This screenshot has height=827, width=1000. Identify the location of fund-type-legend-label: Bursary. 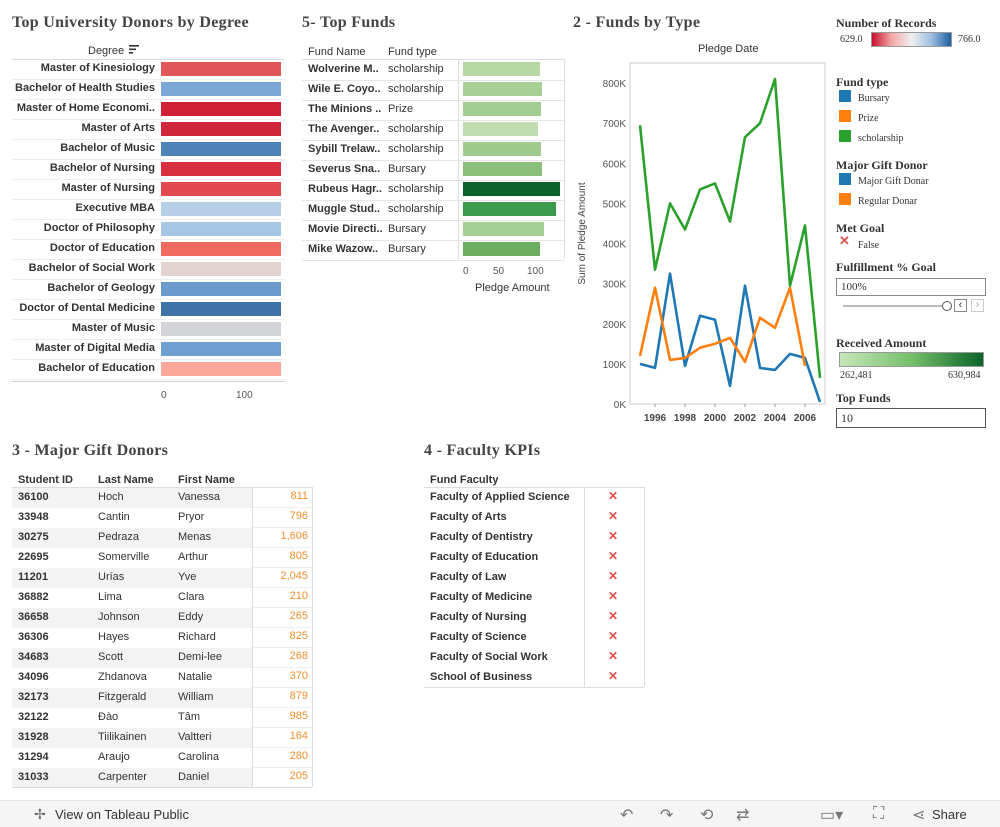
(874, 98).